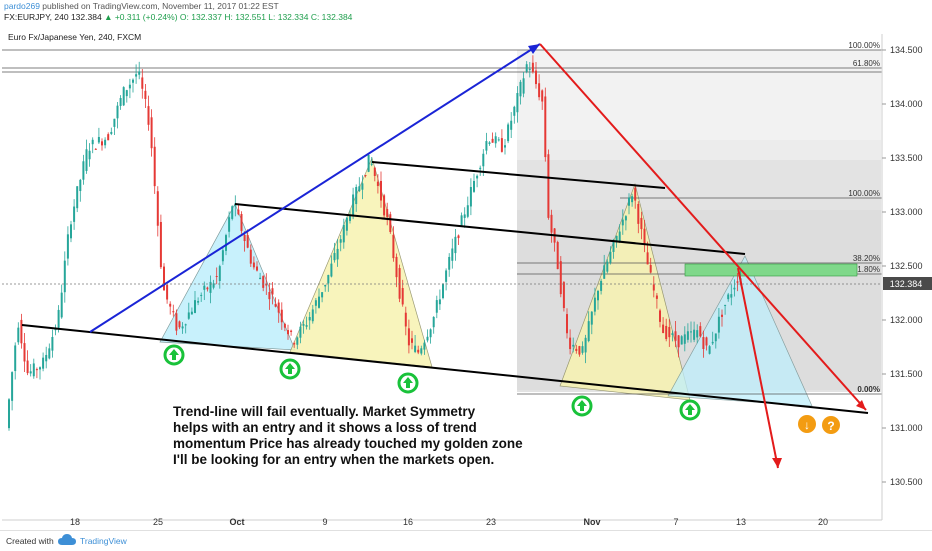 The width and height of the screenshot is (932, 551). I want to click on red-drop-line, so click(758, 368).